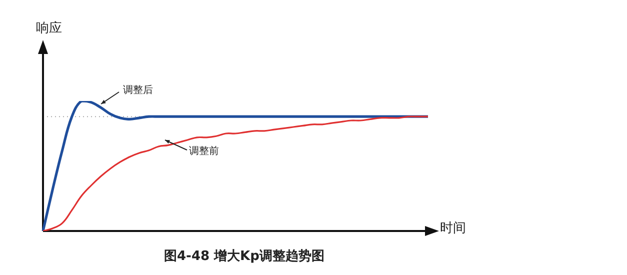  I want to click on annotation: 调整前, so click(204, 152).